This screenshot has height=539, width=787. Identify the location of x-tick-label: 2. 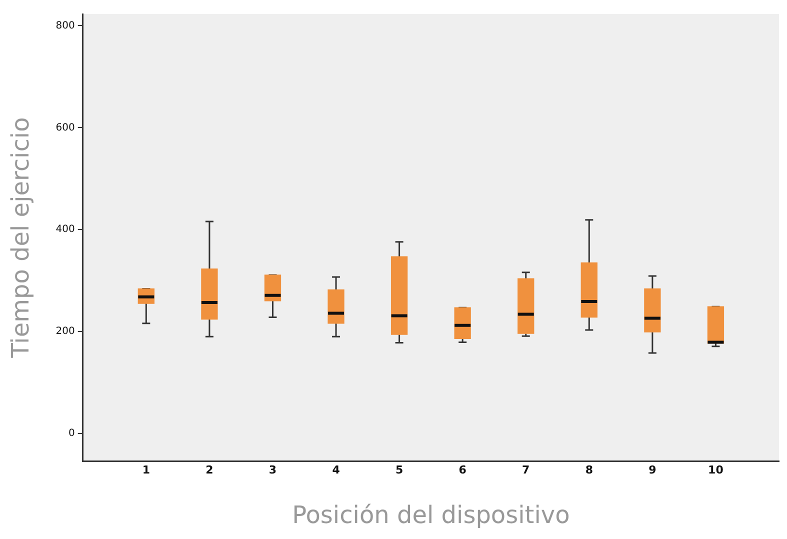
(210, 469).